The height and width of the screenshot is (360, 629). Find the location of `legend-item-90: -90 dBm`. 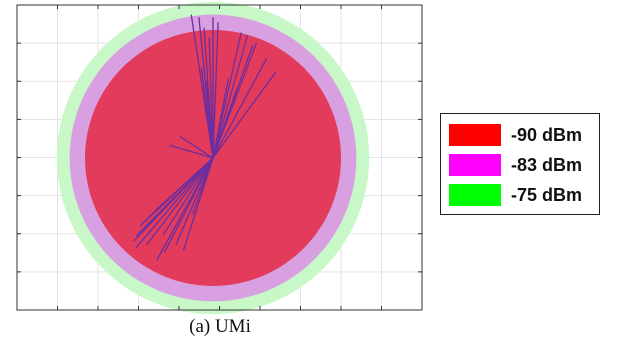

legend-item-90: -90 dBm is located at coordinates (520, 135).